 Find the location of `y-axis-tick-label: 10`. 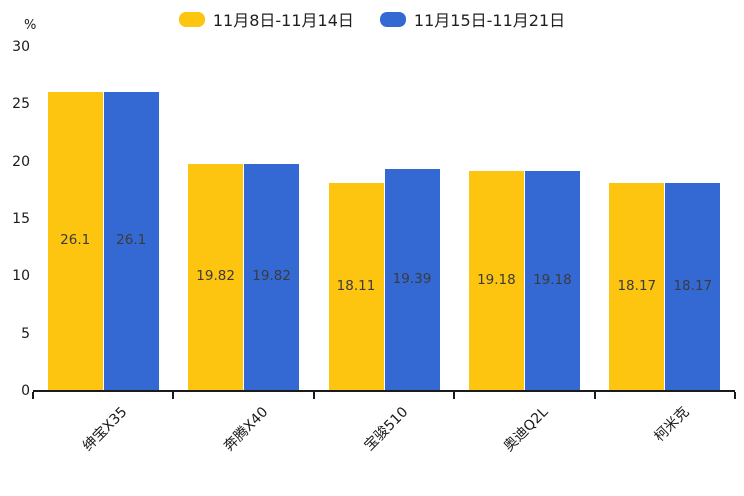

y-axis-tick-label: 10 is located at coordinates (21, 276).